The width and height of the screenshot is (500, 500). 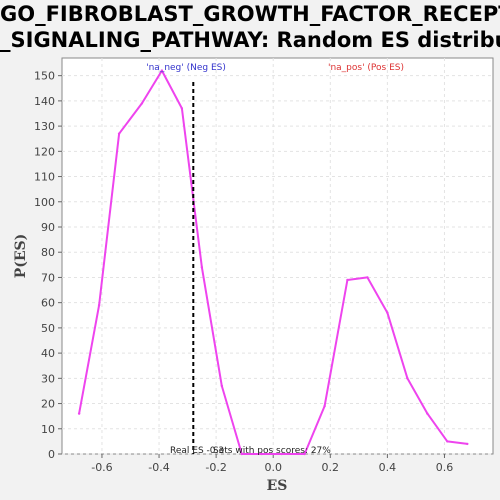 I want to click on x-tick-label: 0.6, so click(x=445, y=467).